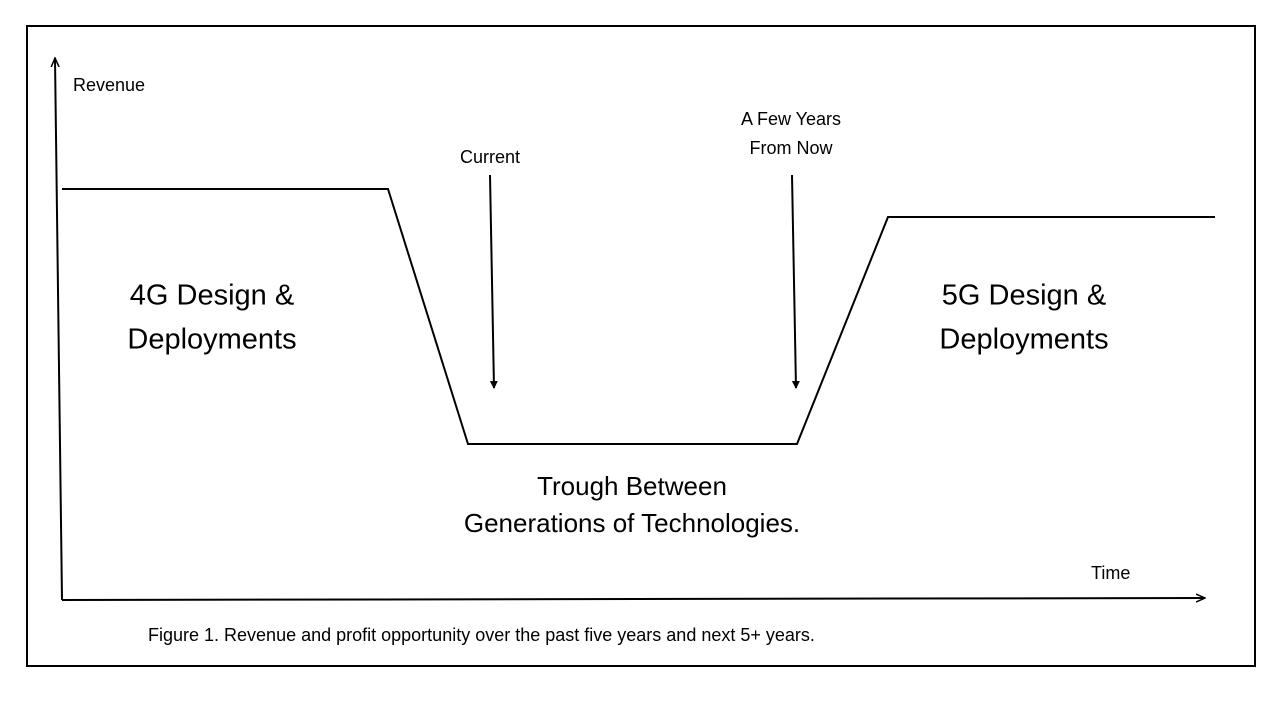 The height and width of the screenshot is (725, 1280). What do you see at coordinates (795, 281) in the screenshot?
I see `future-arrow` at bounding box center [795, 281].